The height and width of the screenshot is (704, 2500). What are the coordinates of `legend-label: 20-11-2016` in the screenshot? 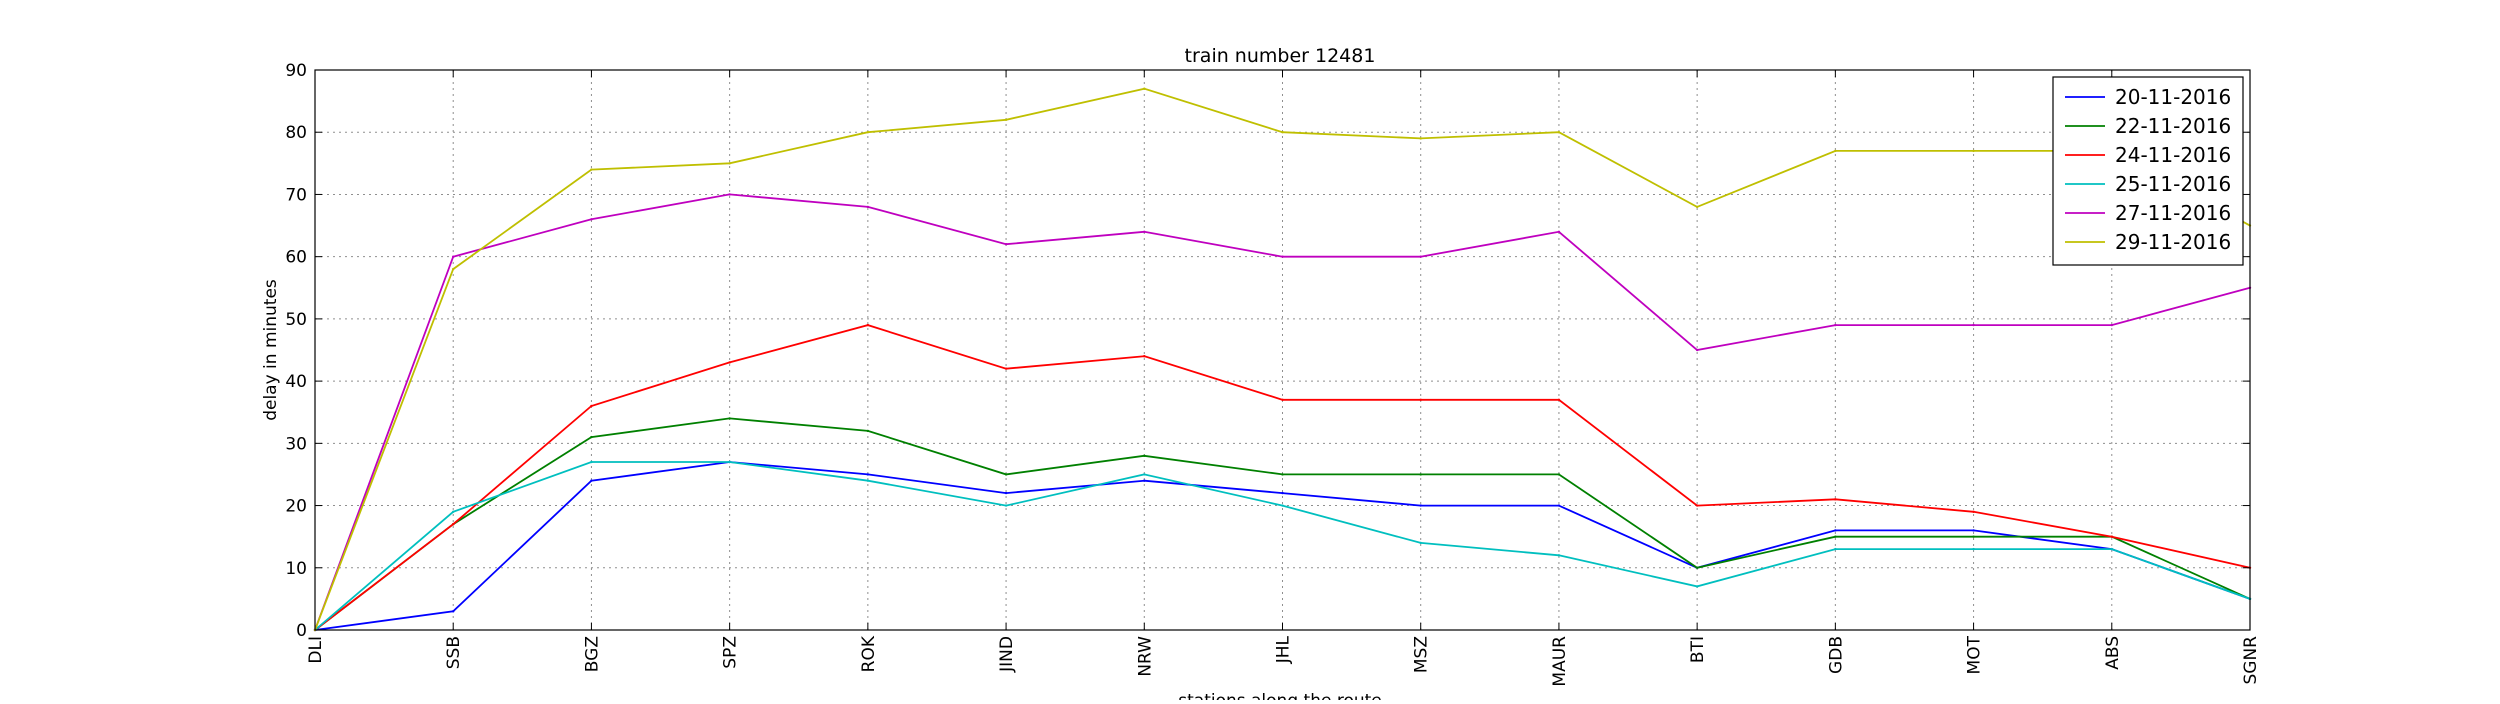 It's located at (2173, 97).